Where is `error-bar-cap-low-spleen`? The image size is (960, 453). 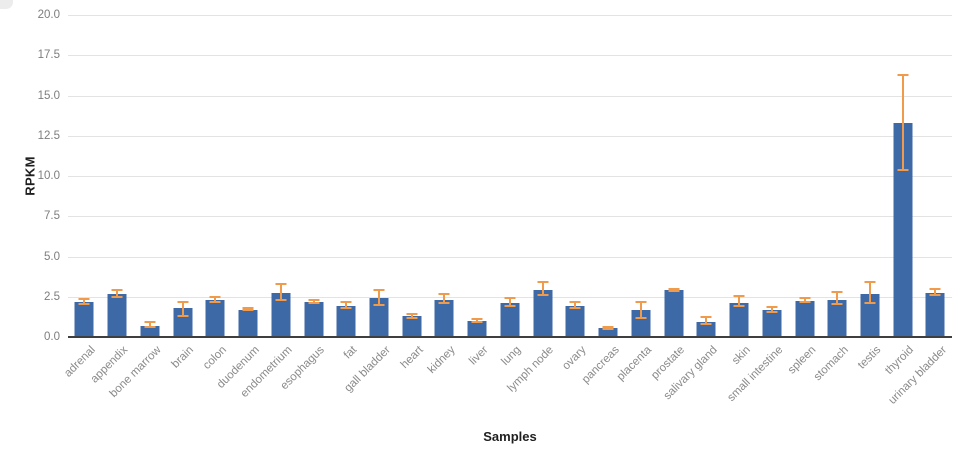
error-bar-cap-low-spleen is located at coordinates (805, 302).